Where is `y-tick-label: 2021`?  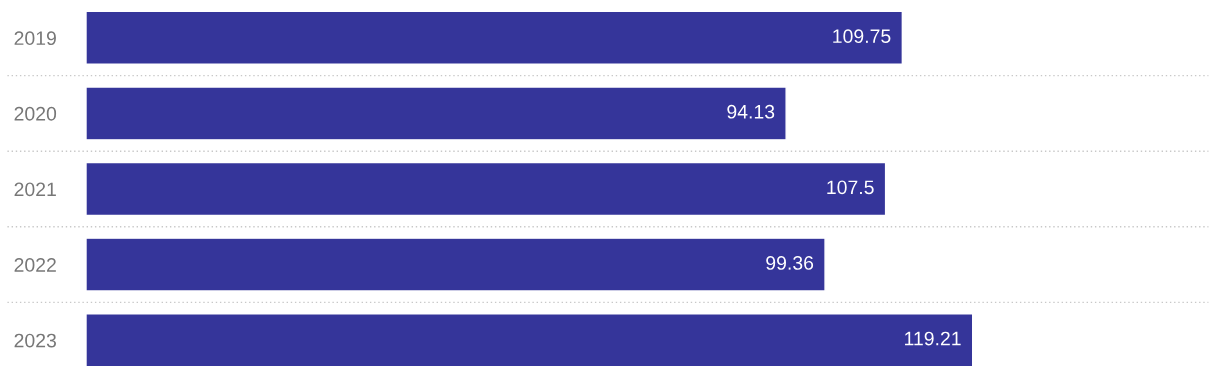
y-tick-label: 2021 is located at coordinates (35, 189).